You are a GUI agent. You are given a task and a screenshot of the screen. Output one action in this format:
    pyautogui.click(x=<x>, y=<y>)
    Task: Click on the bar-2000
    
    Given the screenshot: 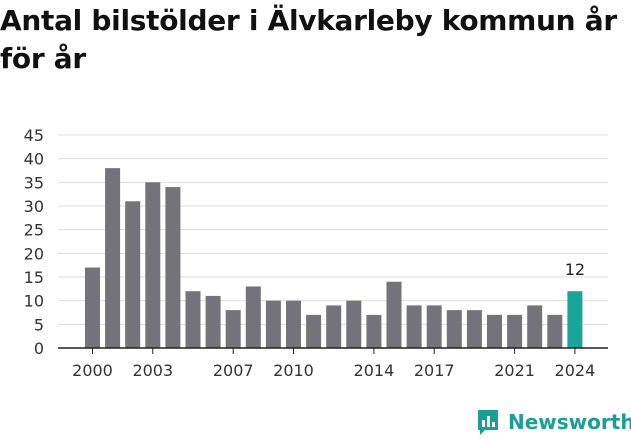 What is the action you would take?
    pyautogui.click(x=92, y=307)
    